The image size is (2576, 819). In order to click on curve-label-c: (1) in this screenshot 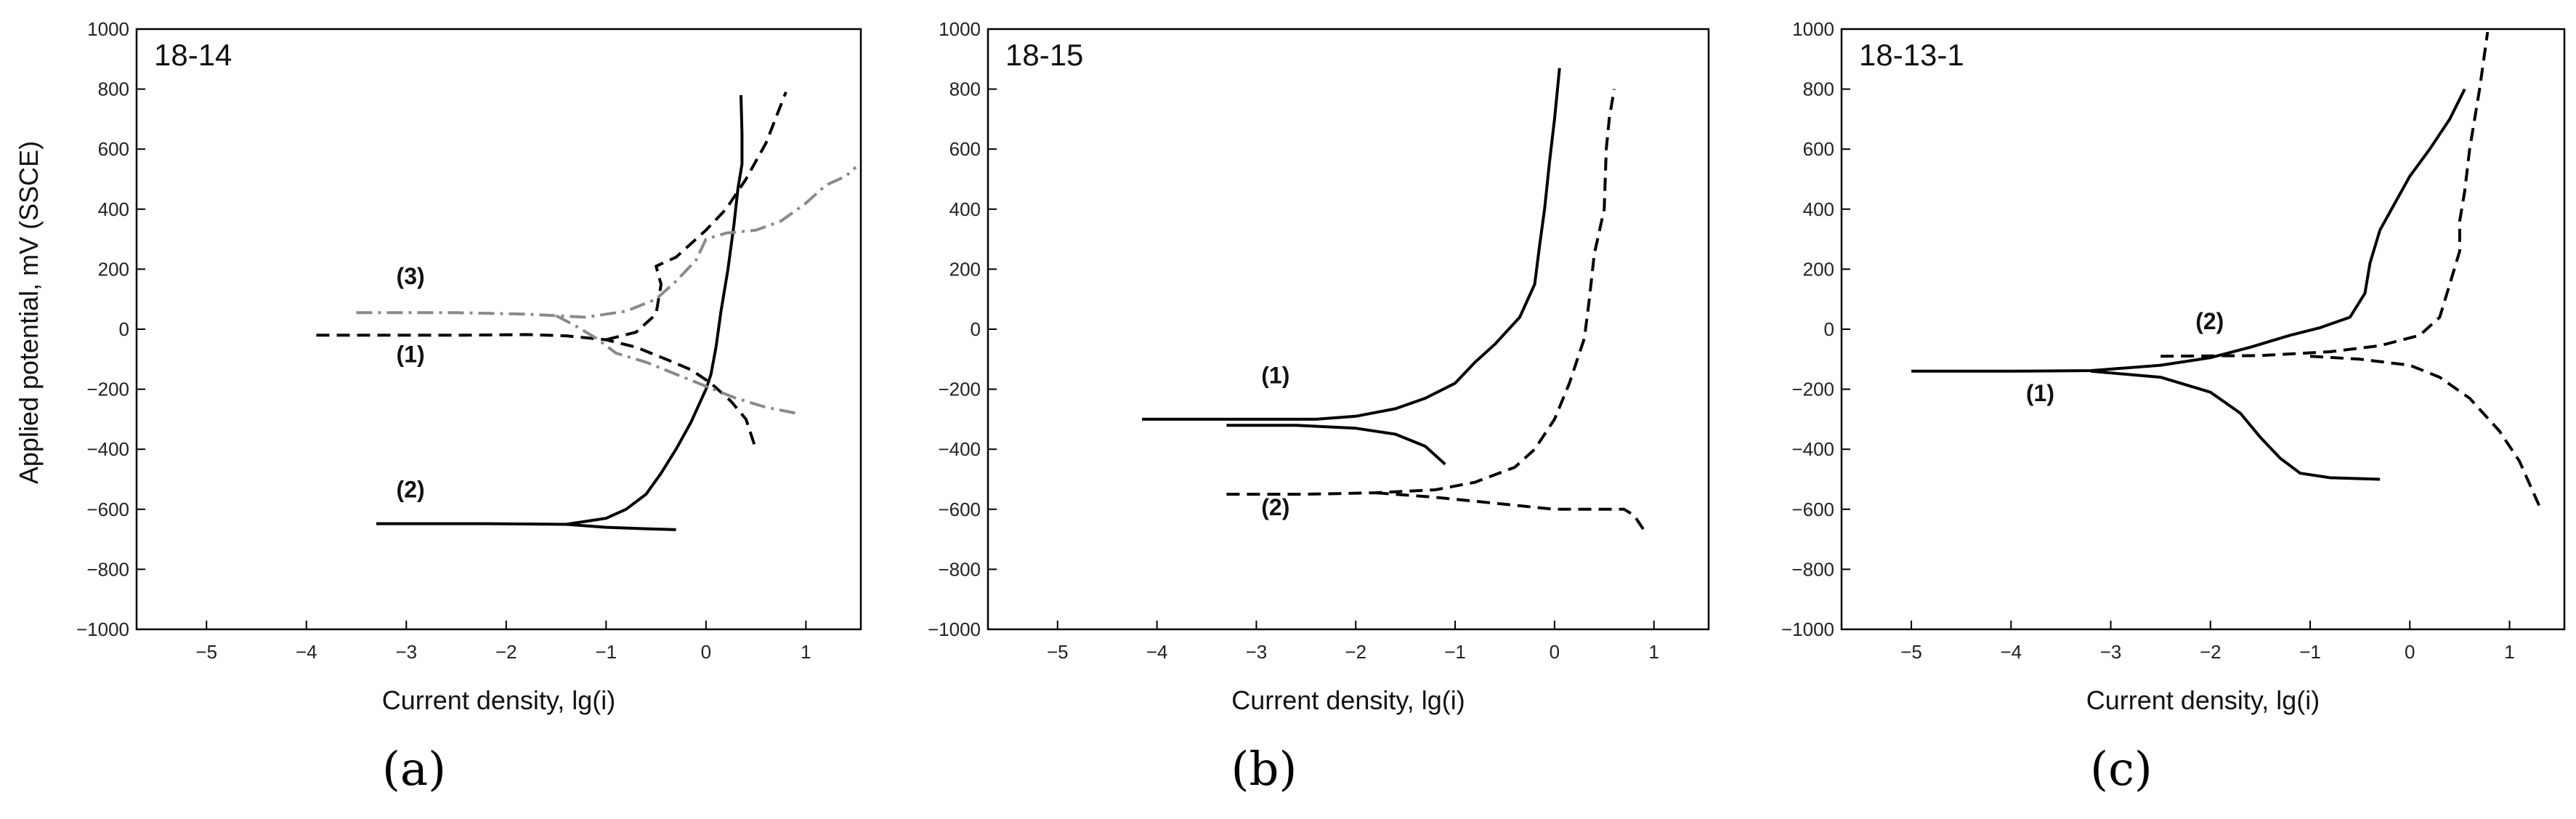, I will do `click(2040, 393)`.